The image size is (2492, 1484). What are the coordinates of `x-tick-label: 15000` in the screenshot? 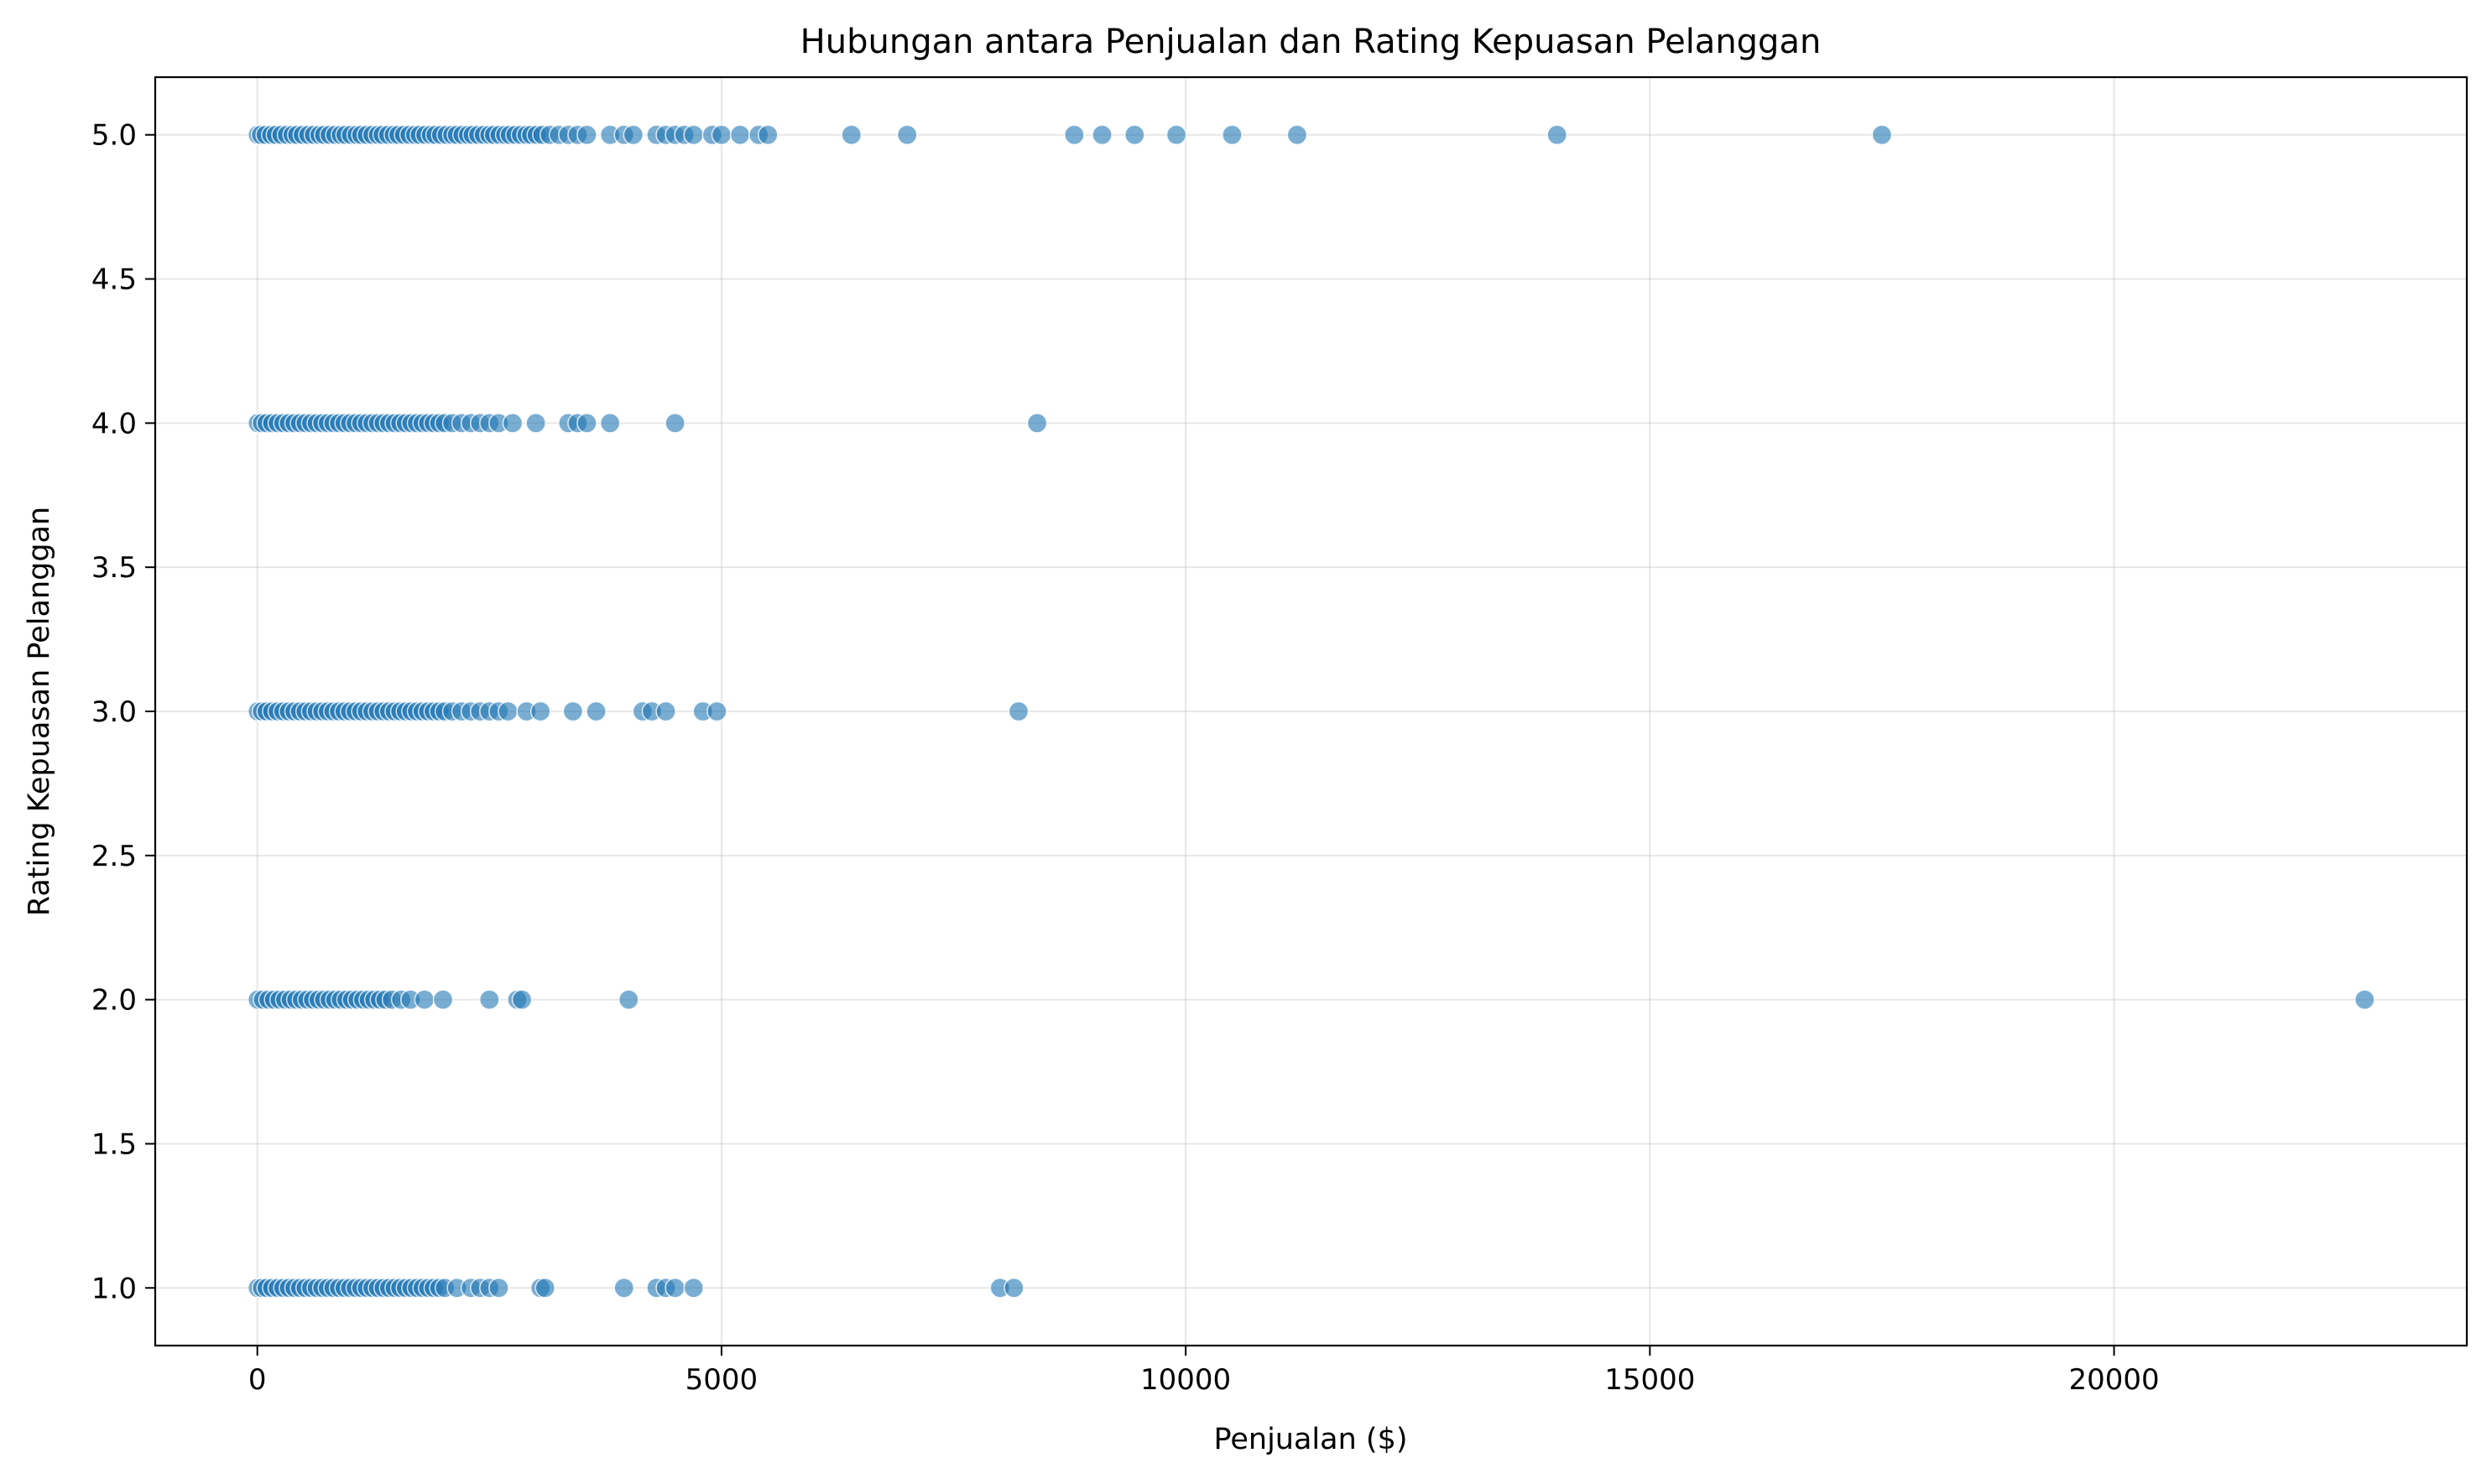 It's located at (1650, 1380).